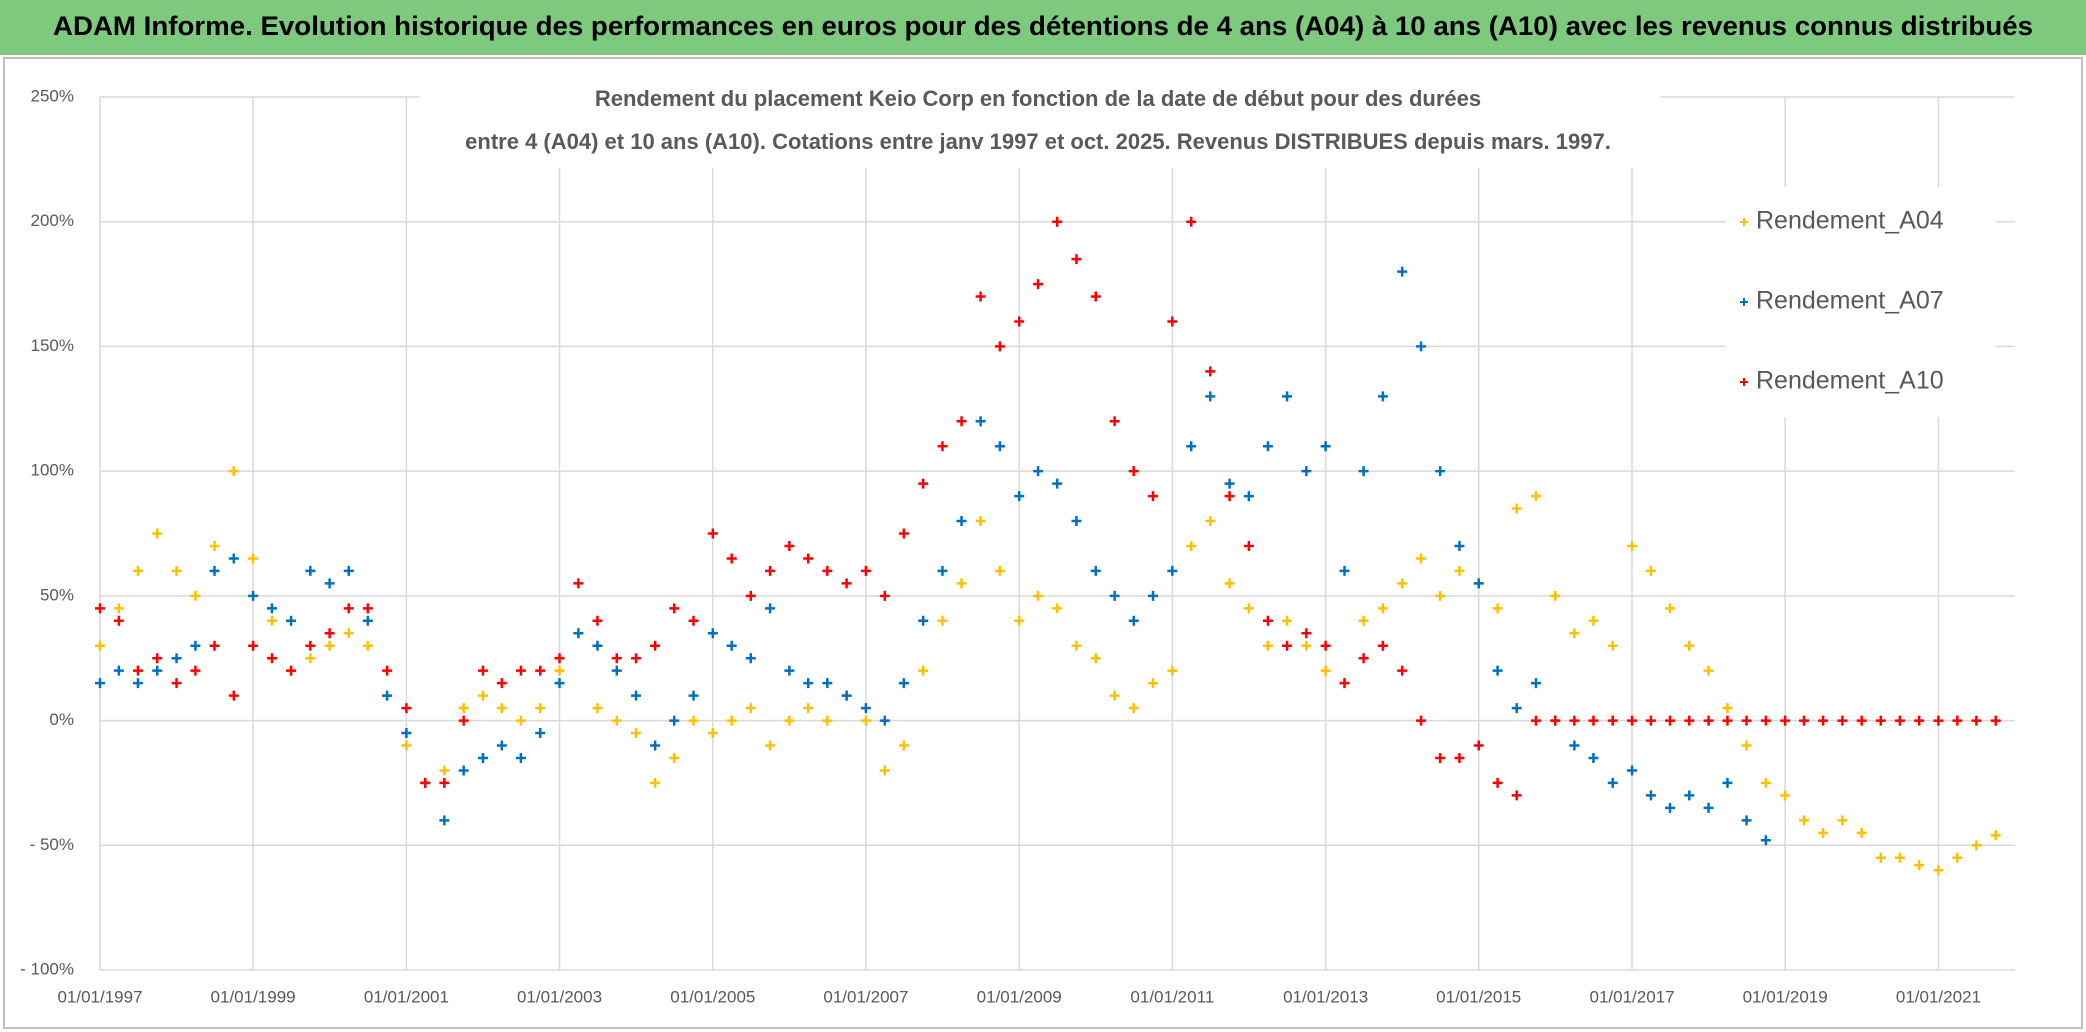 The image size is (2086, 1032). Describe the element at coordinates (1938, 996) in the screenshot. I see `x-tick-label: 01/01/2021` at that location.